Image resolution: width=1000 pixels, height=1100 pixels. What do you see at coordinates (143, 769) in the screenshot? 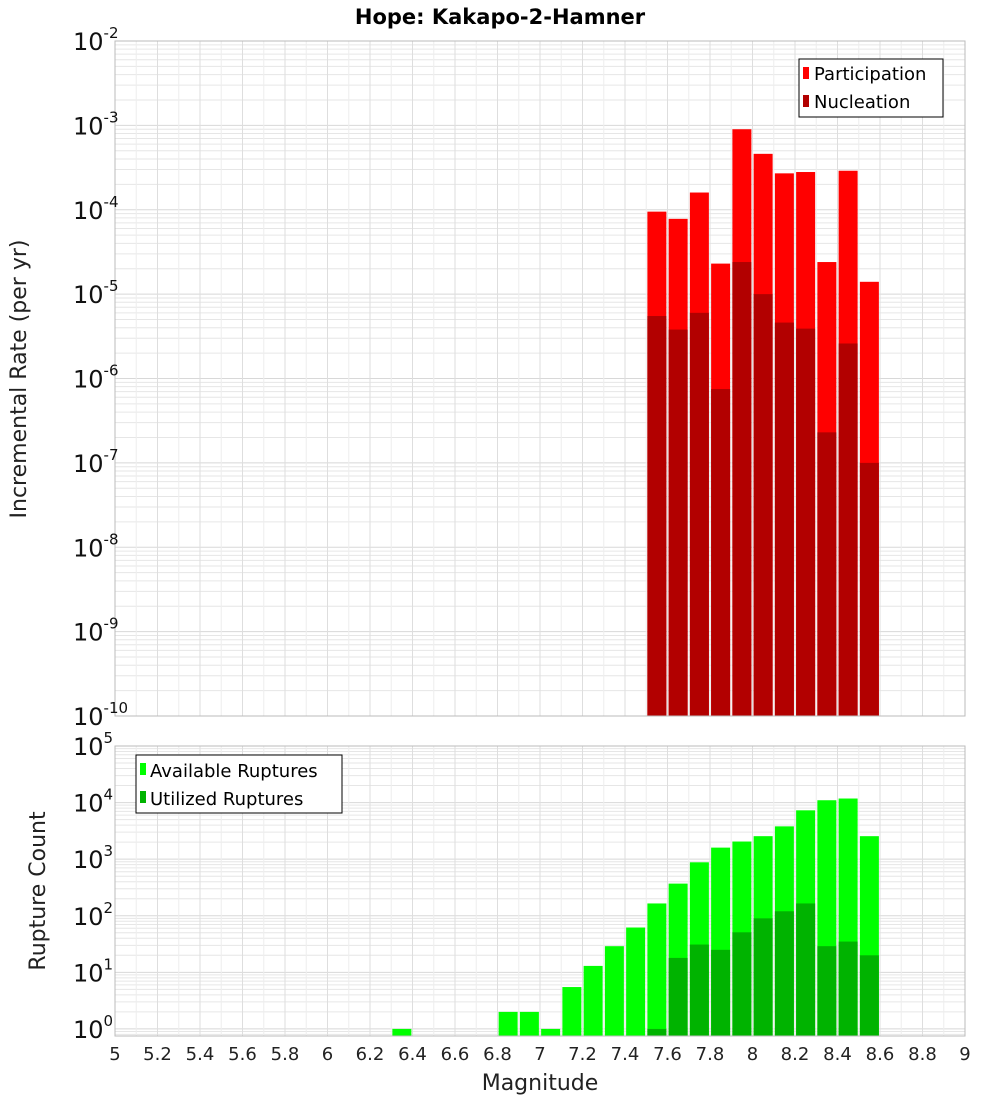
I see `available-legend-swatch` at bounding box center [143, 769].